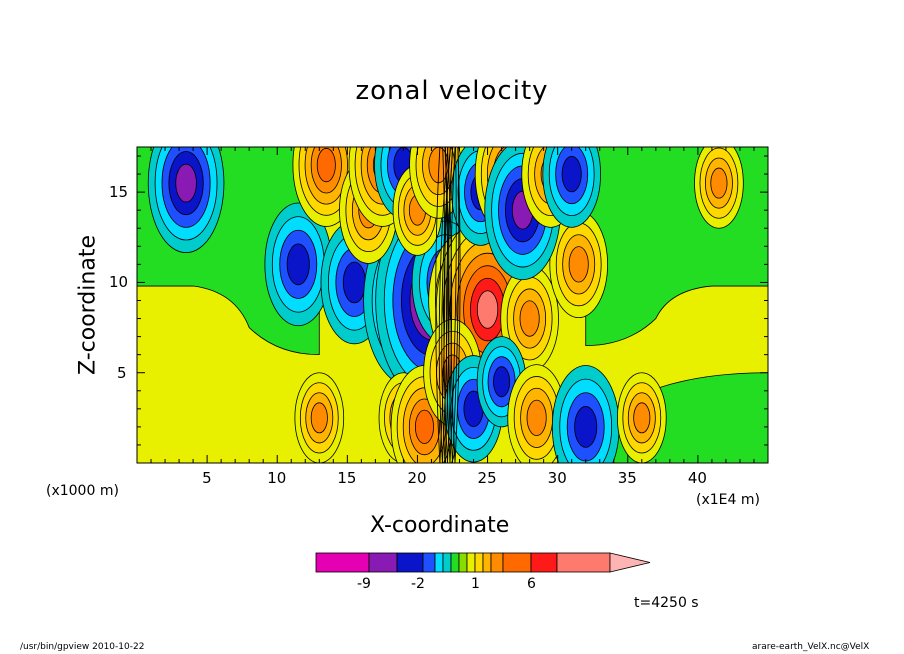  Describe the element at coordinates (82, 647) in the screenshot. I see `footer-program-date: /usr/bin/gpview 2010-10-22` at that location.